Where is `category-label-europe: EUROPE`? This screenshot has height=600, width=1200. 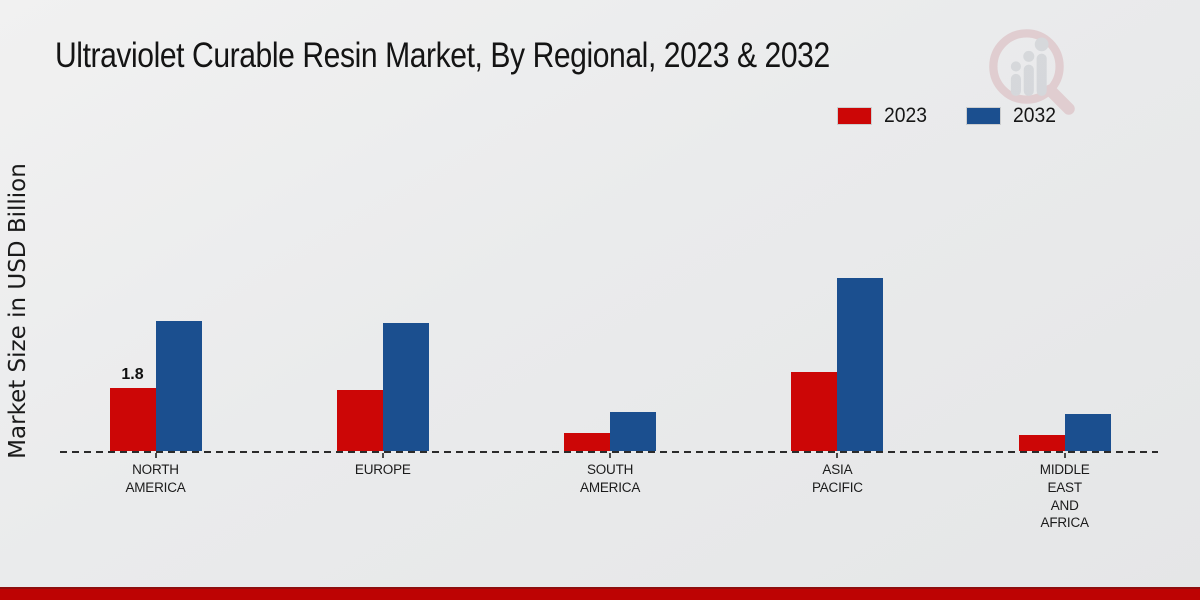 category-label-europe: EUROPE is located at coordinates (382, 469).